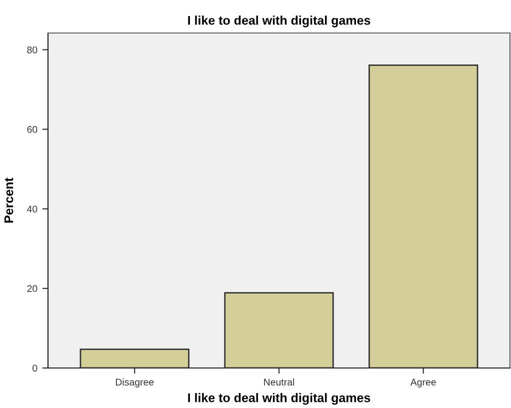 The width and height of the screenshot is (511, 408). What do you see at coordinates (135, 383) in the screenshot?
I see `x-tick-label: Disagree` at bounding box center [135, 383].